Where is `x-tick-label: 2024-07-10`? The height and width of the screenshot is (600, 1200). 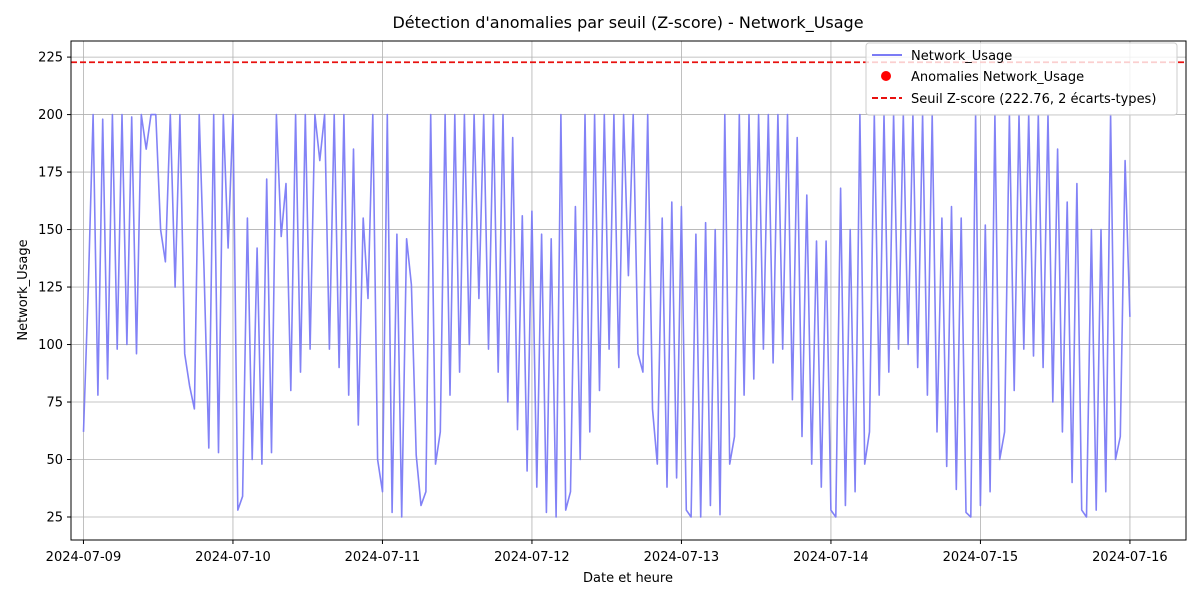
x-tick-label: 2024-07-10 is located at coordinates (233, 557).